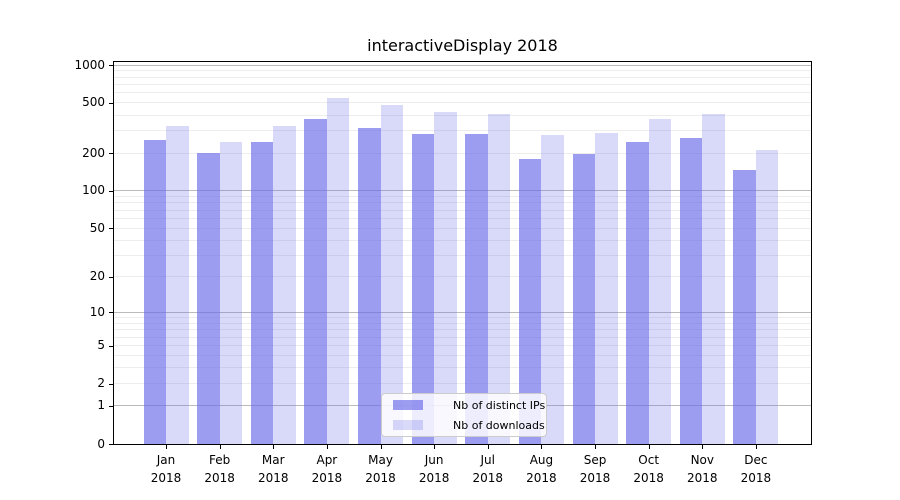 This screenshot has height=500, width=900. Describe the element at coordinates (464, 425) in the screenshot. I see `legend-row: Nb of downloads` at that location.